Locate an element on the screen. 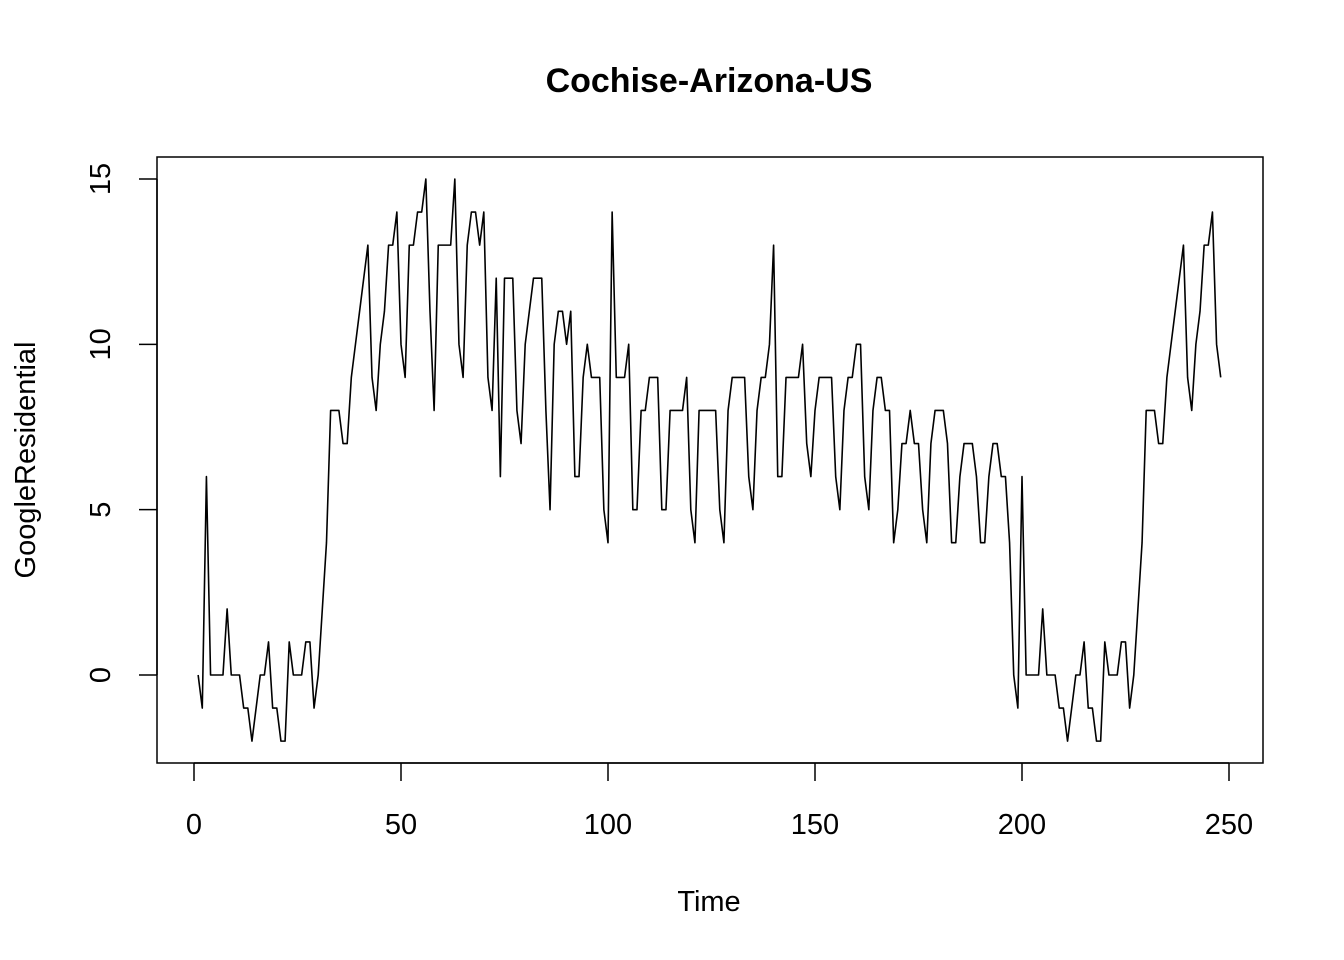 The width and height of the screenshot is (1344, 960). y-tick-label: 5 is located at coordinates (101, 510).